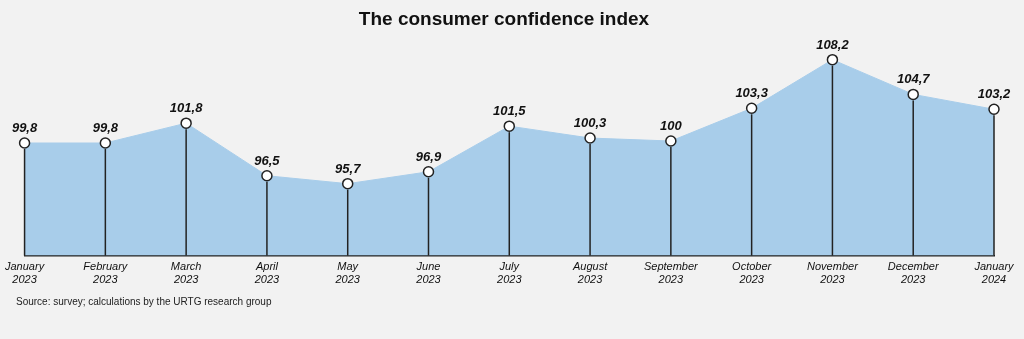 The width and height of the screenshot is (1024, 339). What do you see at coordinates (348, 168) in the screenshot?
I see `data-label: 95,7` at bounding box center [348, 168].